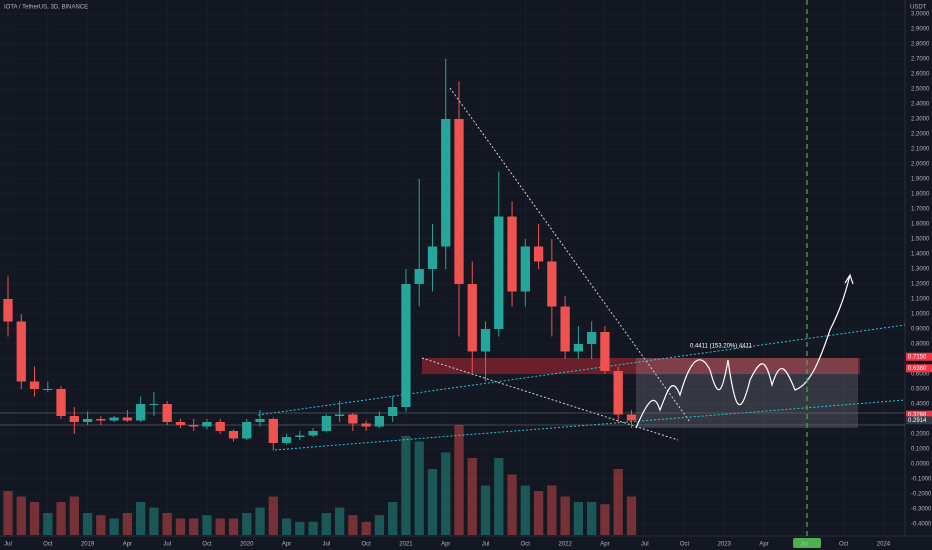 This screenshot has width=932, height=550. I want to click on y-tick-label: 0.8000, so click(920, 345).